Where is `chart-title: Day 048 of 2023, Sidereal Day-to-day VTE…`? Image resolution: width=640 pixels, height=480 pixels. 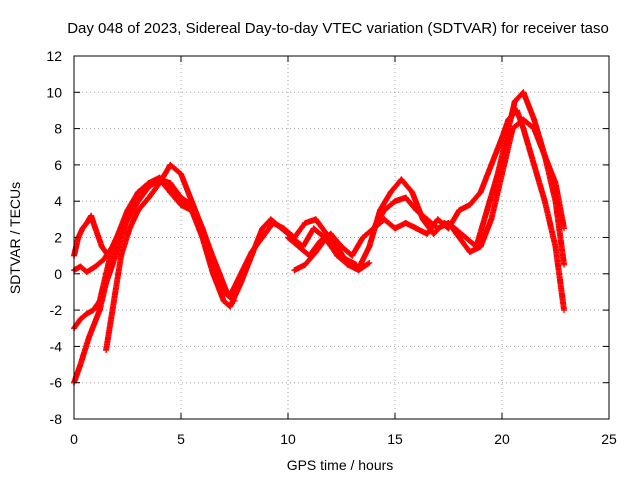 chart-title: Day 048 of 2023, Sidereal Day-to-day VTE… is located at coordinates (338, 28).